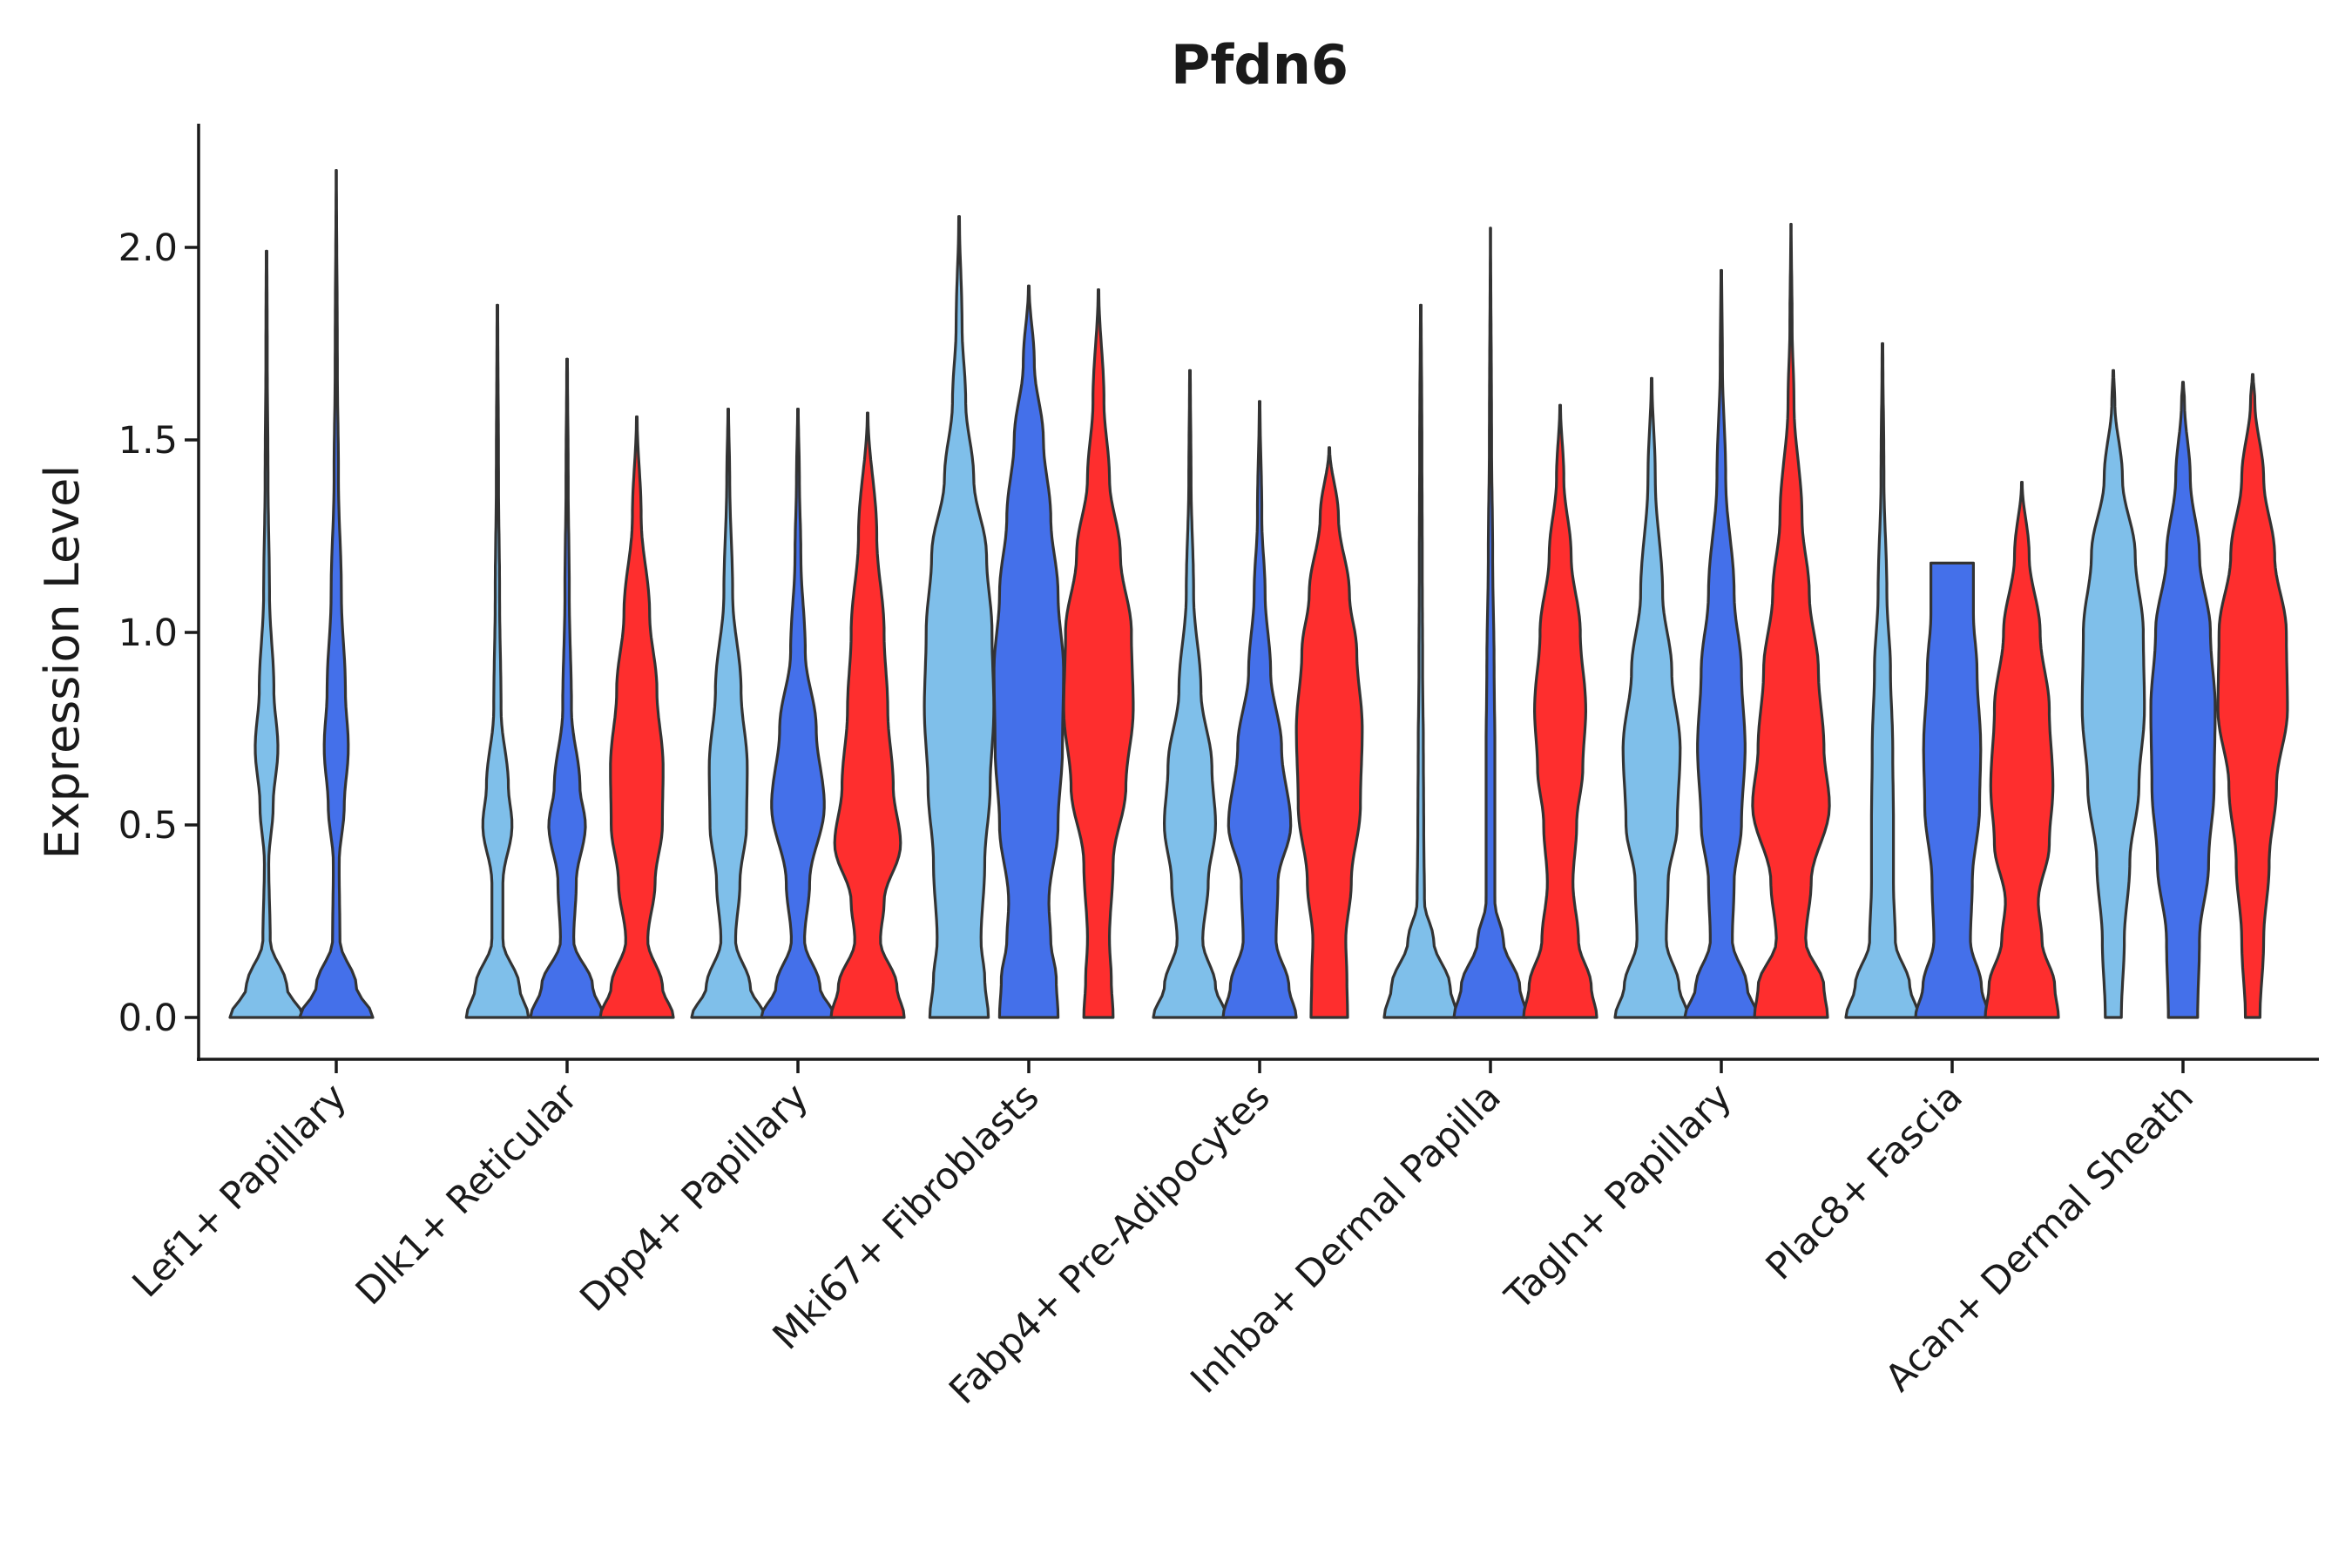  What do you see at coordinates (336, 594) in the screenshot?
I see `violin-lef1-papillary-s2` at bounding box center [336, 594].